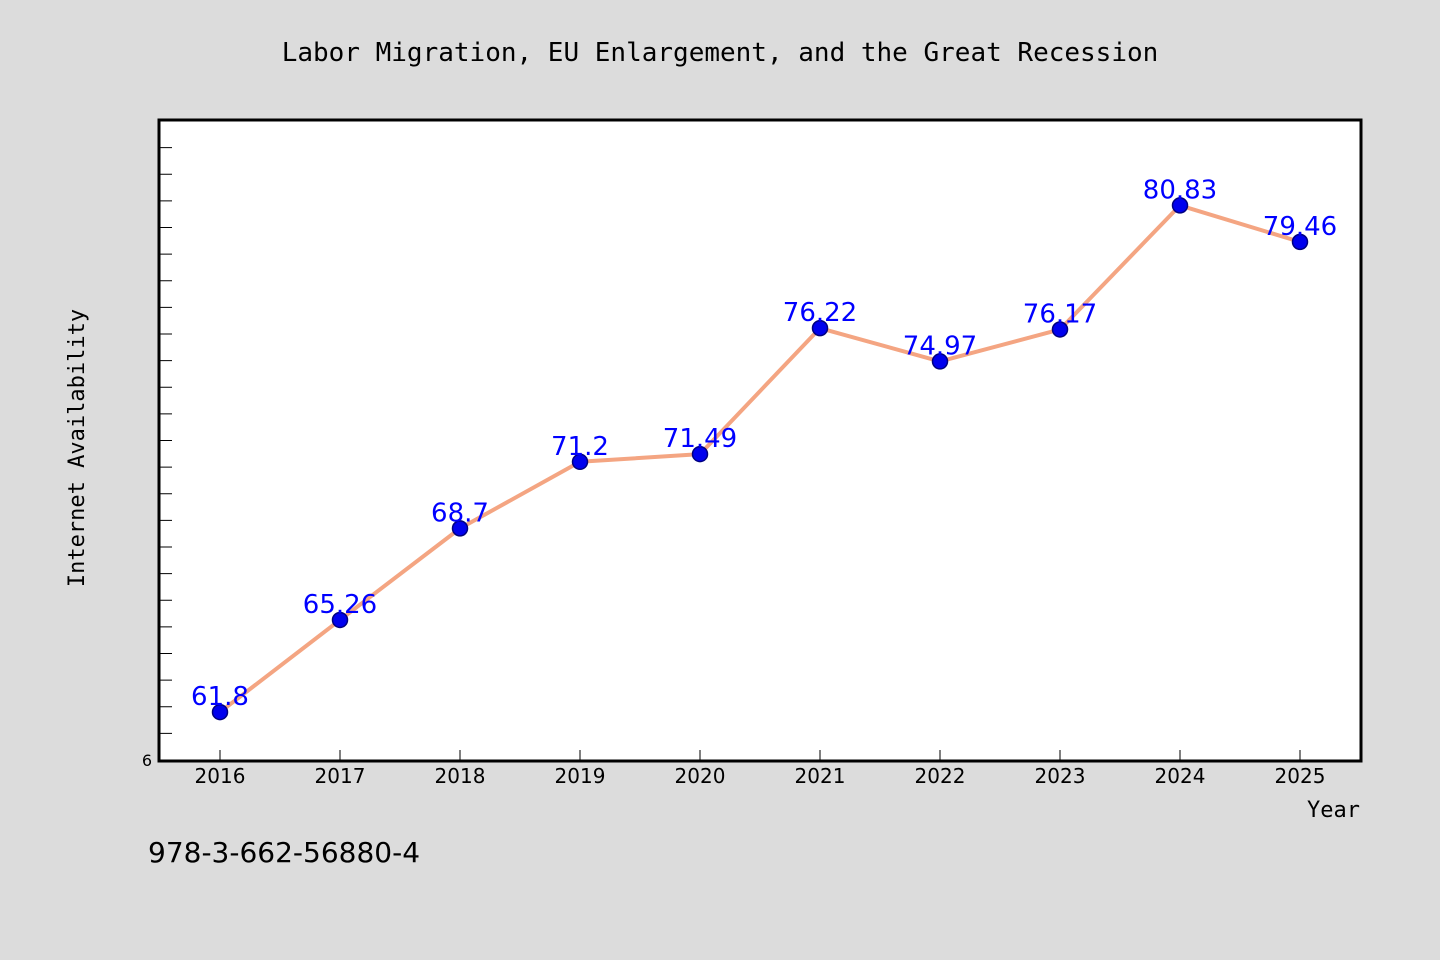 The height and width of the screenshot is (960, 1440). What do you see at coordinates (1060, 314) in the screenshot?
I see `data-label: 76.17` at bounding box center [1060, 314].